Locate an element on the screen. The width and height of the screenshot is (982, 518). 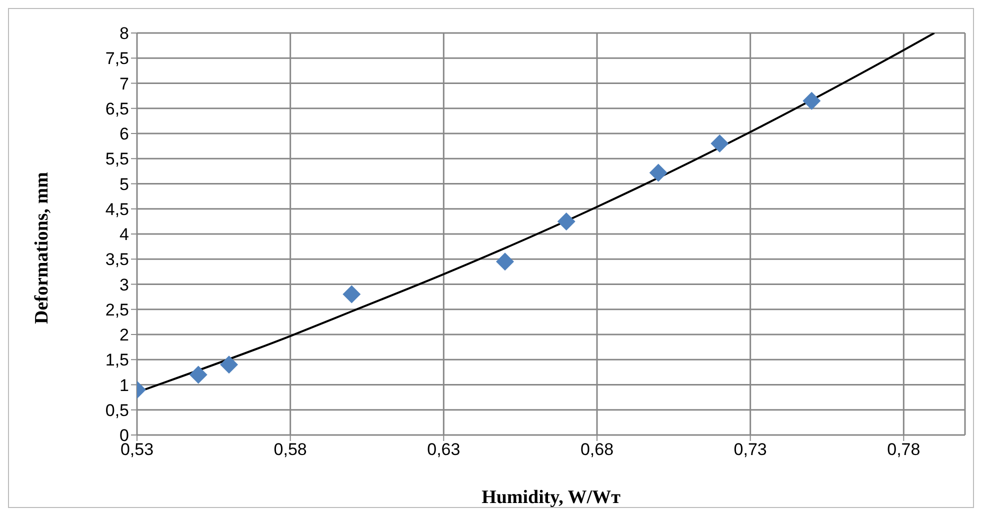
x-axis-title: Humidity, W/Wт is located at coordinates (552, 497).